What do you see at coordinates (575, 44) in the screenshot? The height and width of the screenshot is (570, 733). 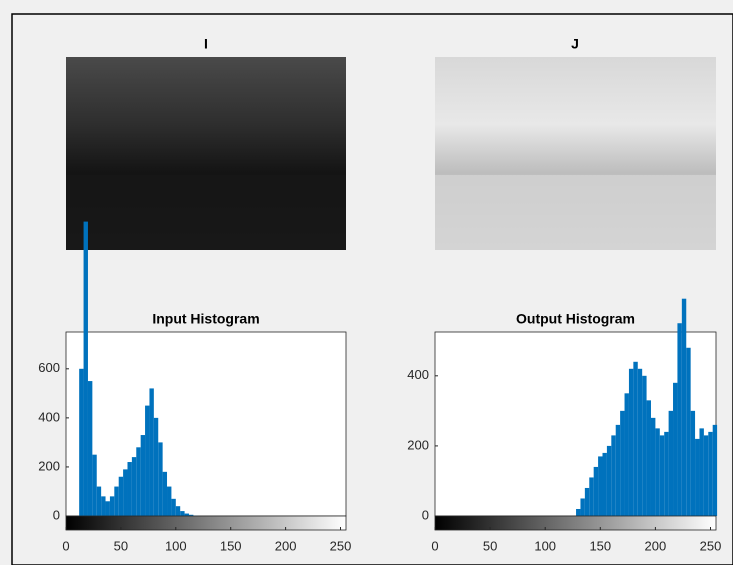 I see `image-title: J` at bounding box center [575, 44].